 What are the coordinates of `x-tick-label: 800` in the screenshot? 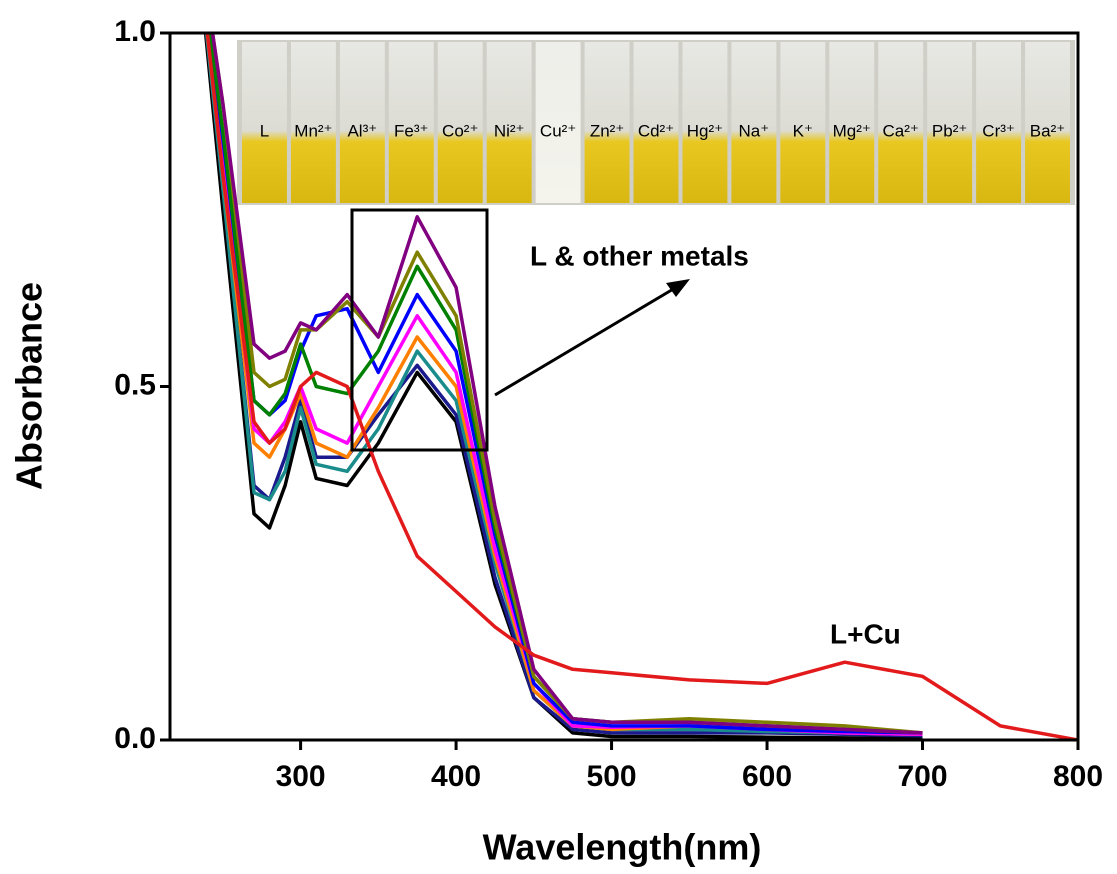 It's located at (1078, 776).